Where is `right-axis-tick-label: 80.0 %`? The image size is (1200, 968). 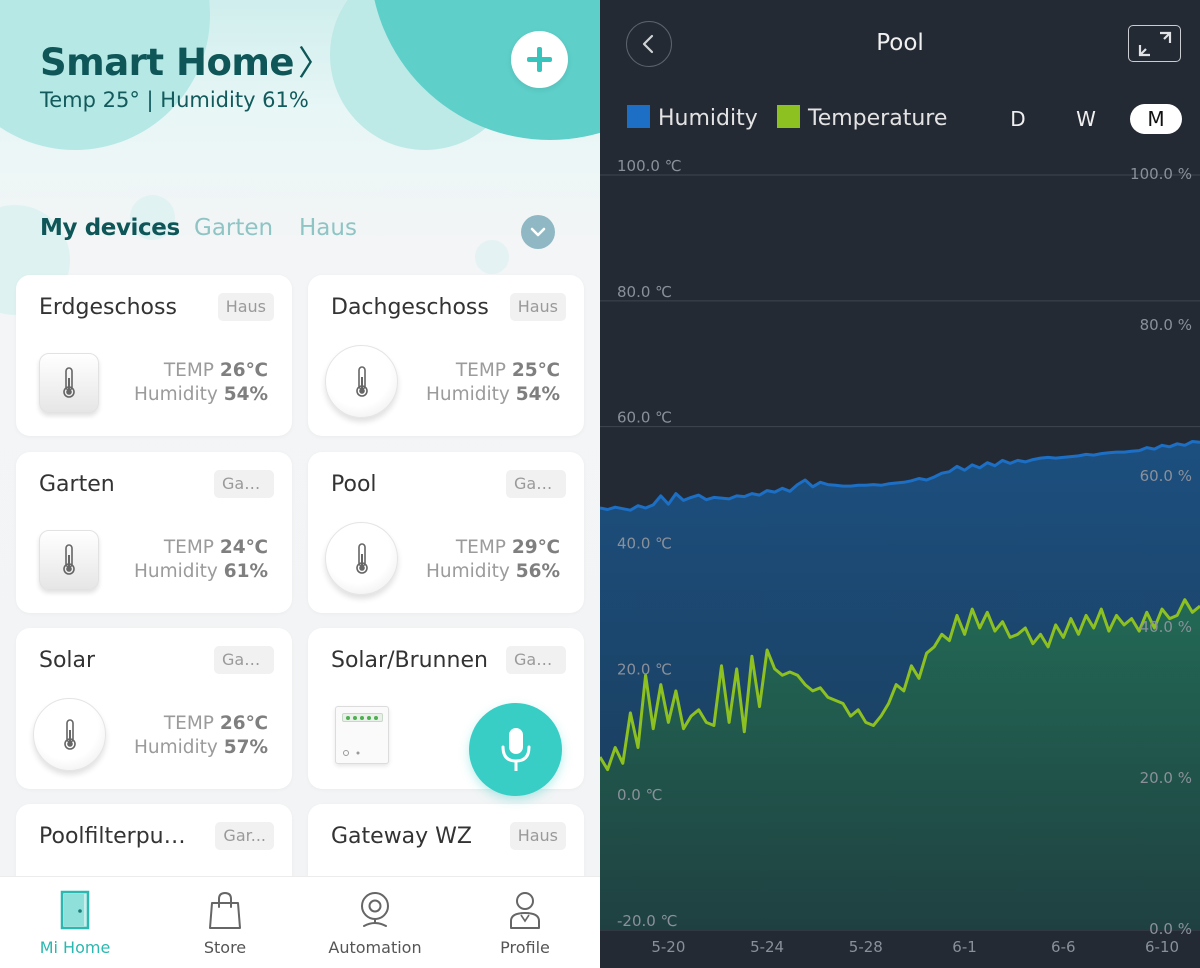
right-axis-tick-label: 80.0 % is located at coordinates (1166, 325).